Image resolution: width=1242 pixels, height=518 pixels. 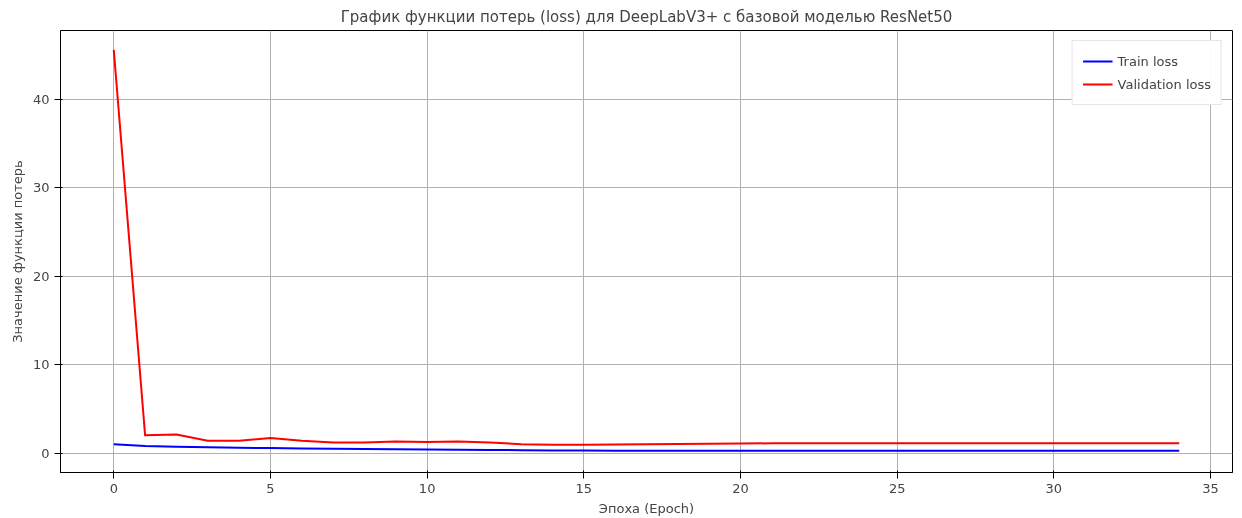 What do you see at coordinates (740, 488) in the screenshot?
I see `x-tick-label: 20` at bounding box center [740, 488].